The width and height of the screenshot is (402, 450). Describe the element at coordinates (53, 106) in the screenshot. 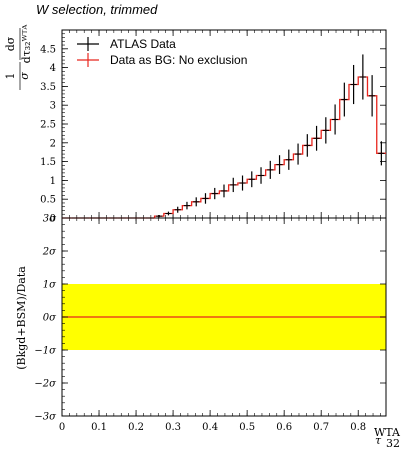

I see `upper-y-tick-label: 3` at that location.